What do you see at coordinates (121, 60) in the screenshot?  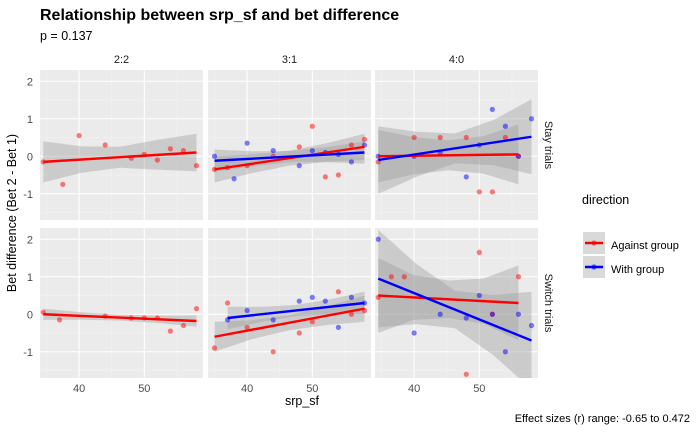 I see `column-strip-label: 2:2` at bounding box center [121, 60].